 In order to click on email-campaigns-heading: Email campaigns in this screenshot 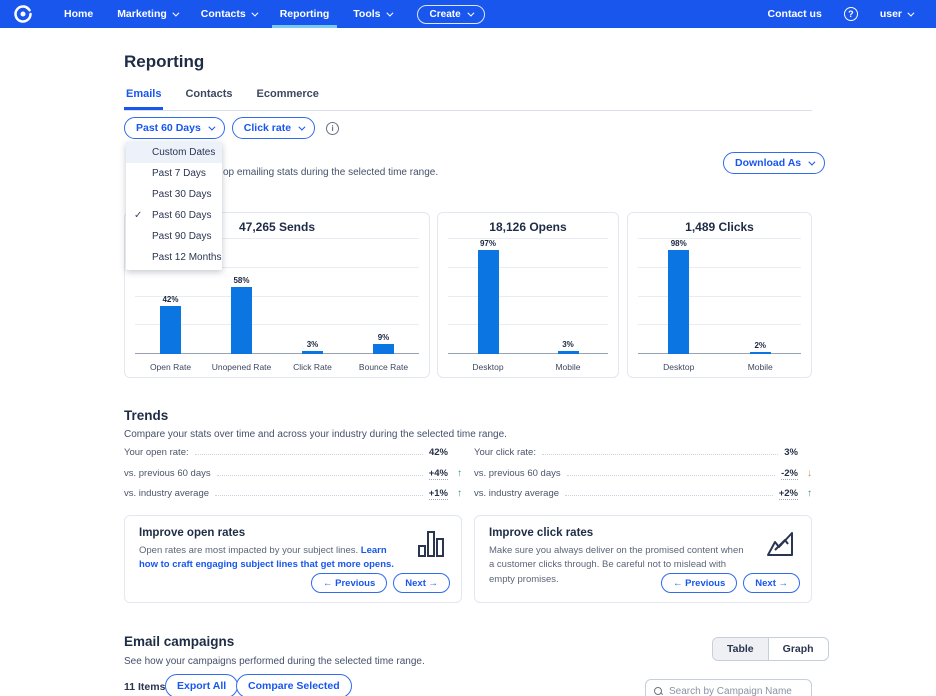, I will do `click(179, 641)`.